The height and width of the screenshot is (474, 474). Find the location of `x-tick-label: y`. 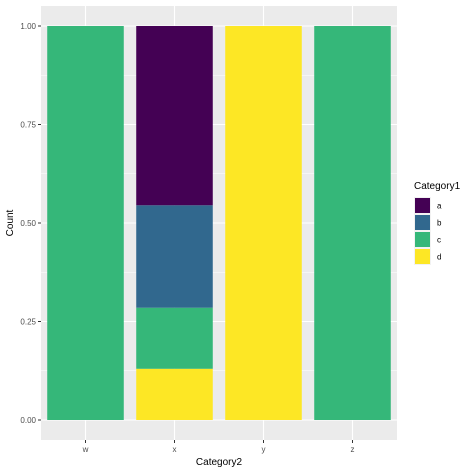

x-tick-label: y is located at coordinates (264, 449).